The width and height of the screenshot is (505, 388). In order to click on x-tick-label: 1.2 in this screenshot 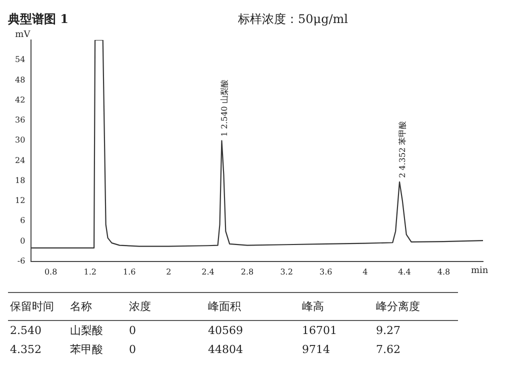, I will do `click(90, 271)`.